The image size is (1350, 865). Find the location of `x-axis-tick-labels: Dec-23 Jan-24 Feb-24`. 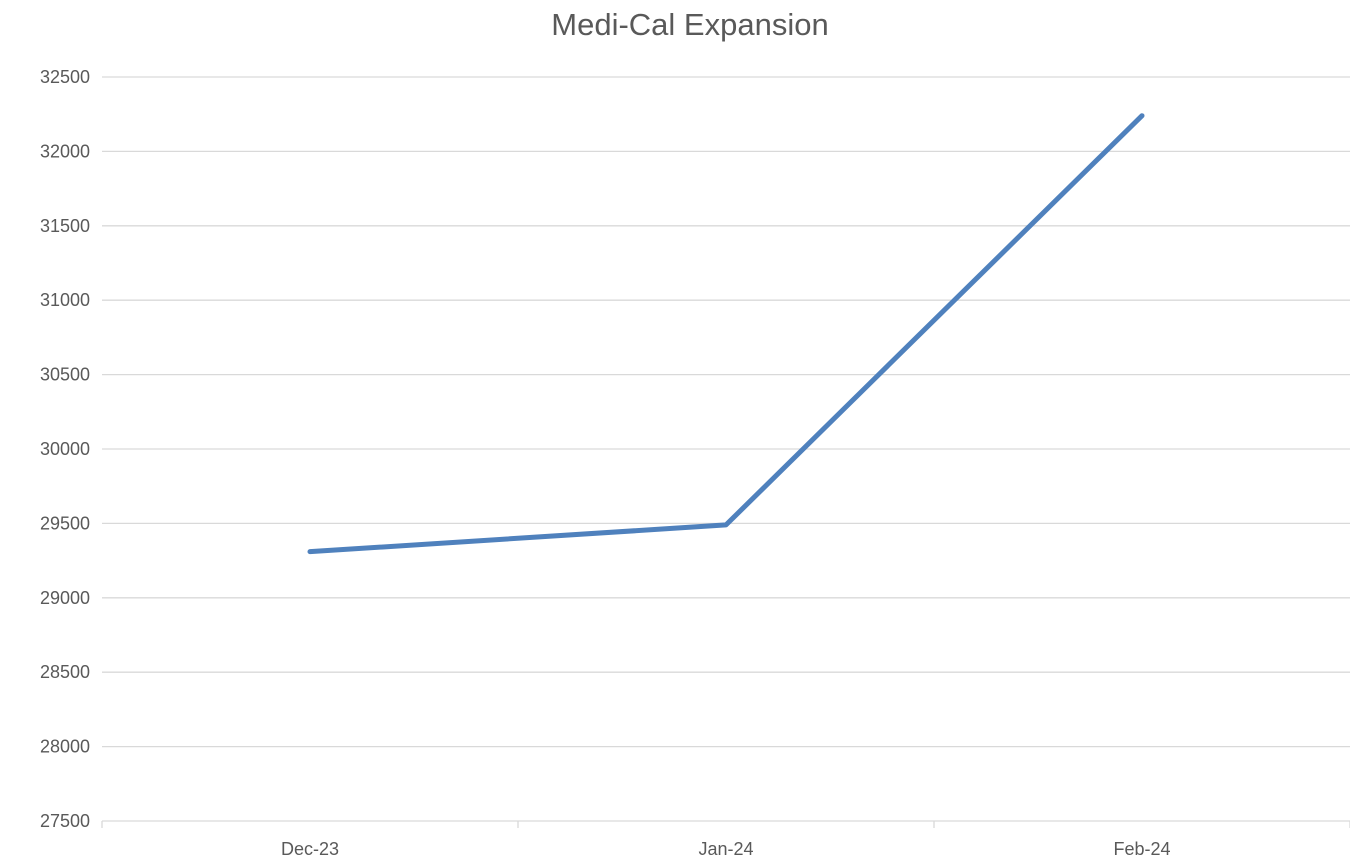

x-axis-tick-labels: Dec-23 Jan-24 Feb-24 is located at coordinates (726, 849).